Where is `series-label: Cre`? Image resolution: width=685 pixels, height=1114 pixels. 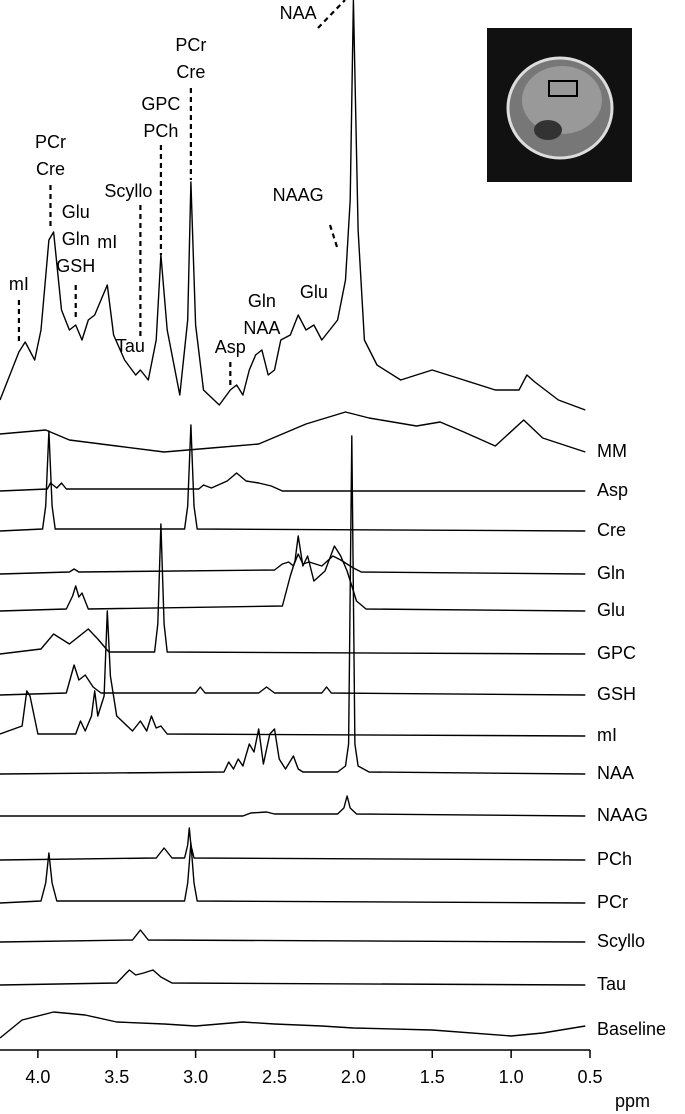 series-label: Cre is located at coordinates (611, 530).